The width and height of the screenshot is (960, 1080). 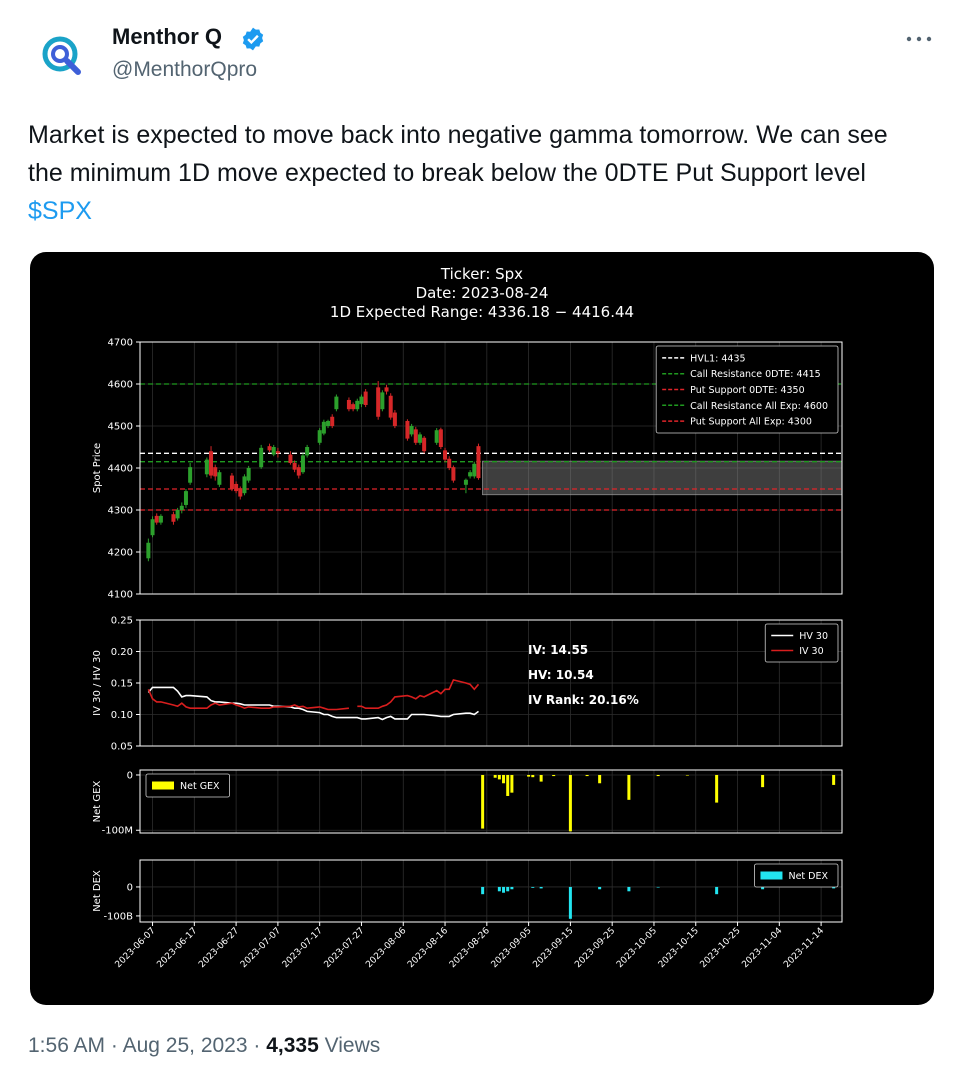 What do you see at coordinates (62, 56) in the screenshot?
I see `avatar` at bounding box center [62, 56].